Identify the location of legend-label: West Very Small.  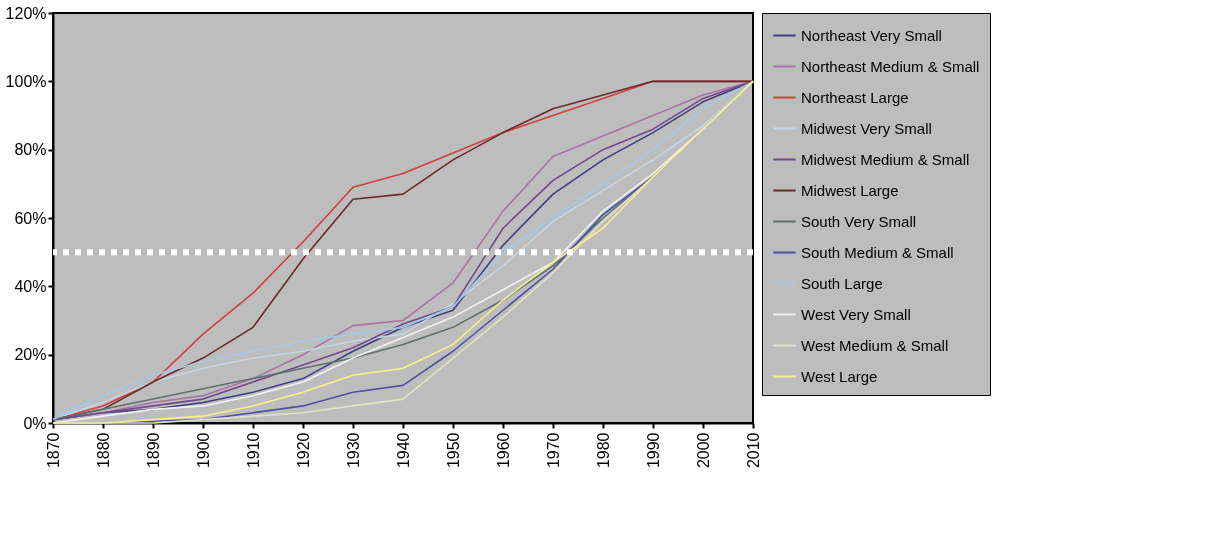
(856, 314).